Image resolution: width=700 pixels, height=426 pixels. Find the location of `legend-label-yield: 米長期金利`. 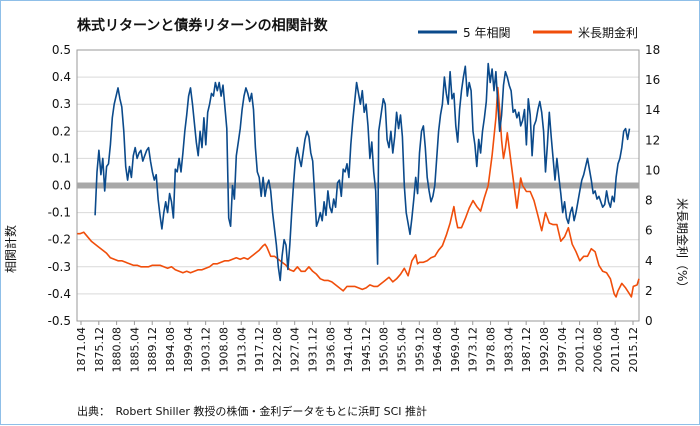

legend-label-yield: 米長期金利 is located at coordinates (608, 32).